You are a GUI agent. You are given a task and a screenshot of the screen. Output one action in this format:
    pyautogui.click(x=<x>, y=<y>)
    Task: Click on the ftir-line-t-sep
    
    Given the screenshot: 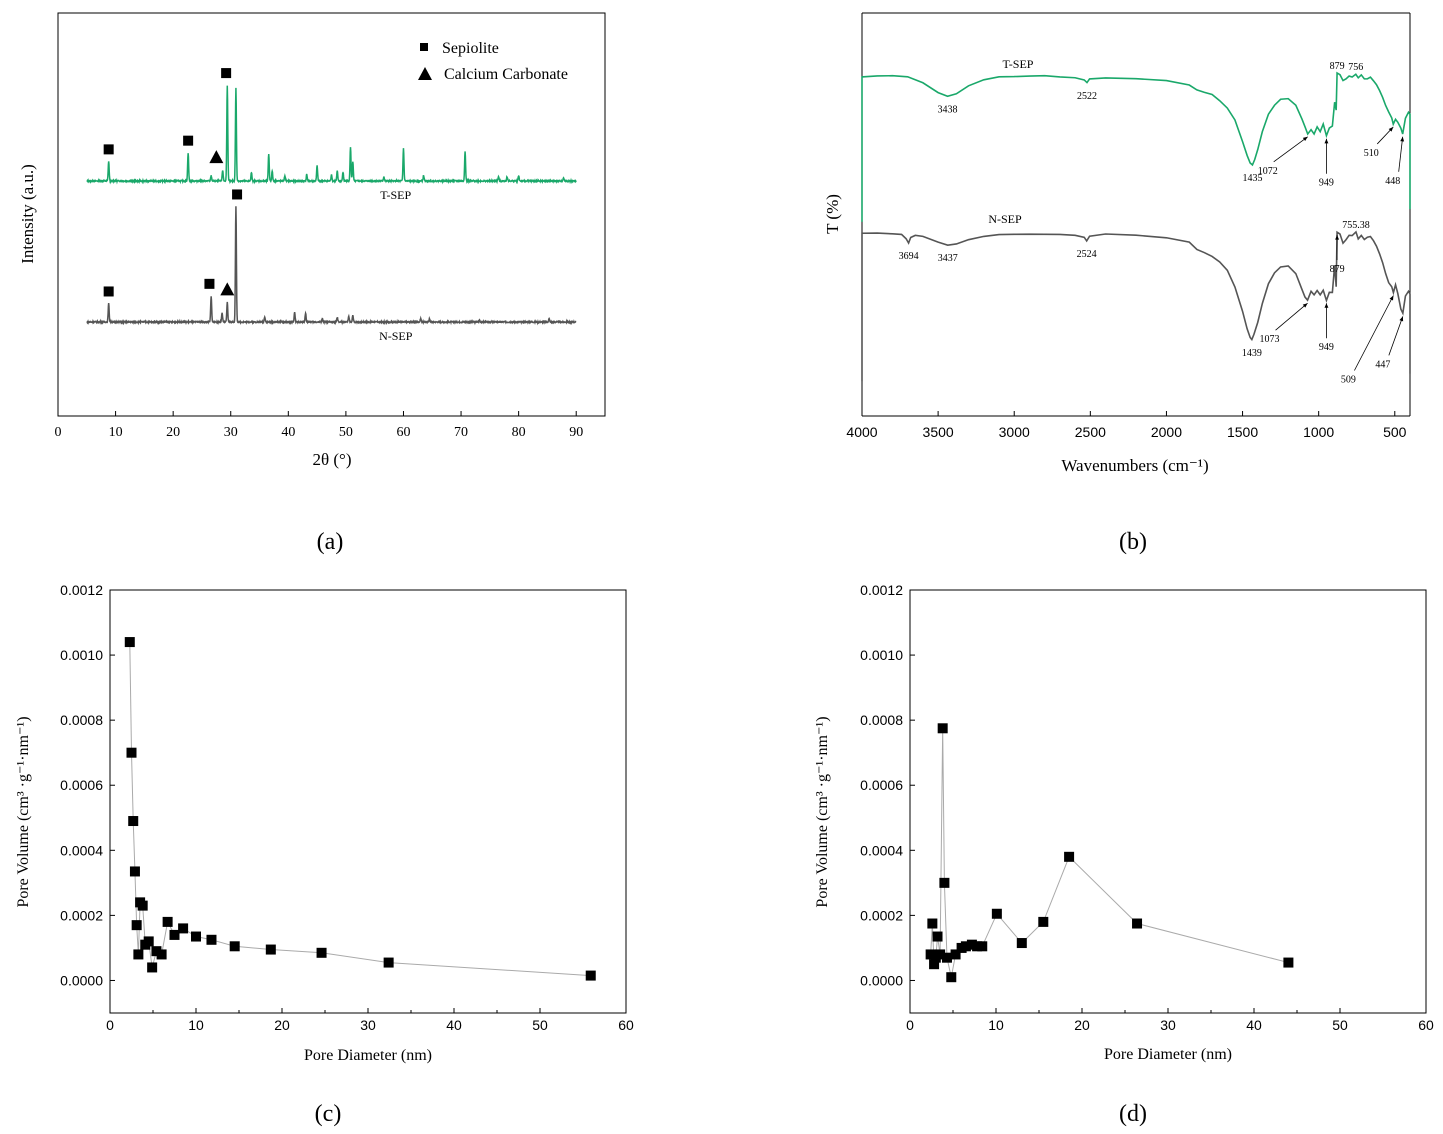 What is the action you would take?
    pyautogui.click(x=1136, y=146)
    